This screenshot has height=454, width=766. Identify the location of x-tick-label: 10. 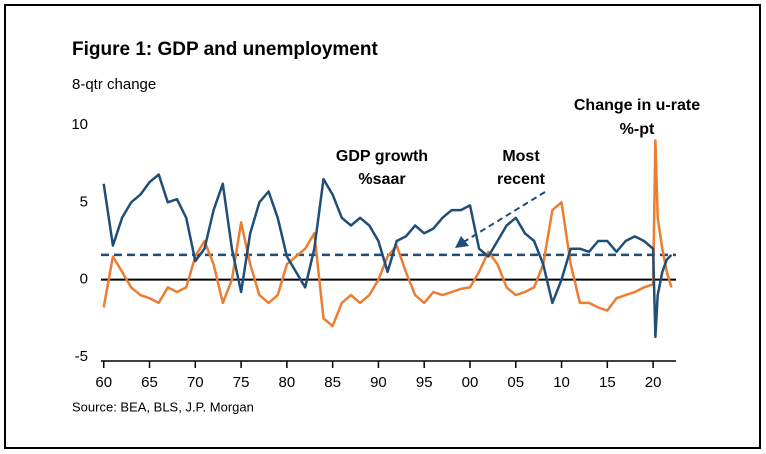
(561, 382).